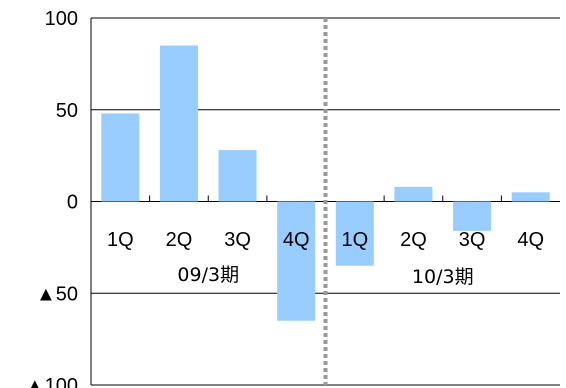  I want to click on group-labels: 09/3期 10/3期, so click(325, 276).